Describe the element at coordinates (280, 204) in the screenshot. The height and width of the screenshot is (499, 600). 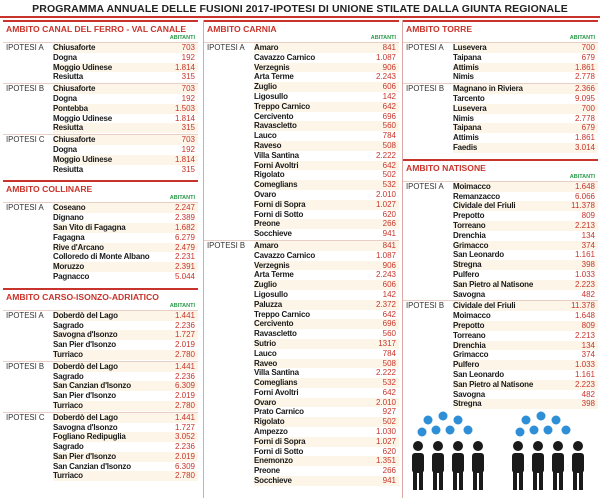
I see `municipality: Forni di Sopra` at that location.